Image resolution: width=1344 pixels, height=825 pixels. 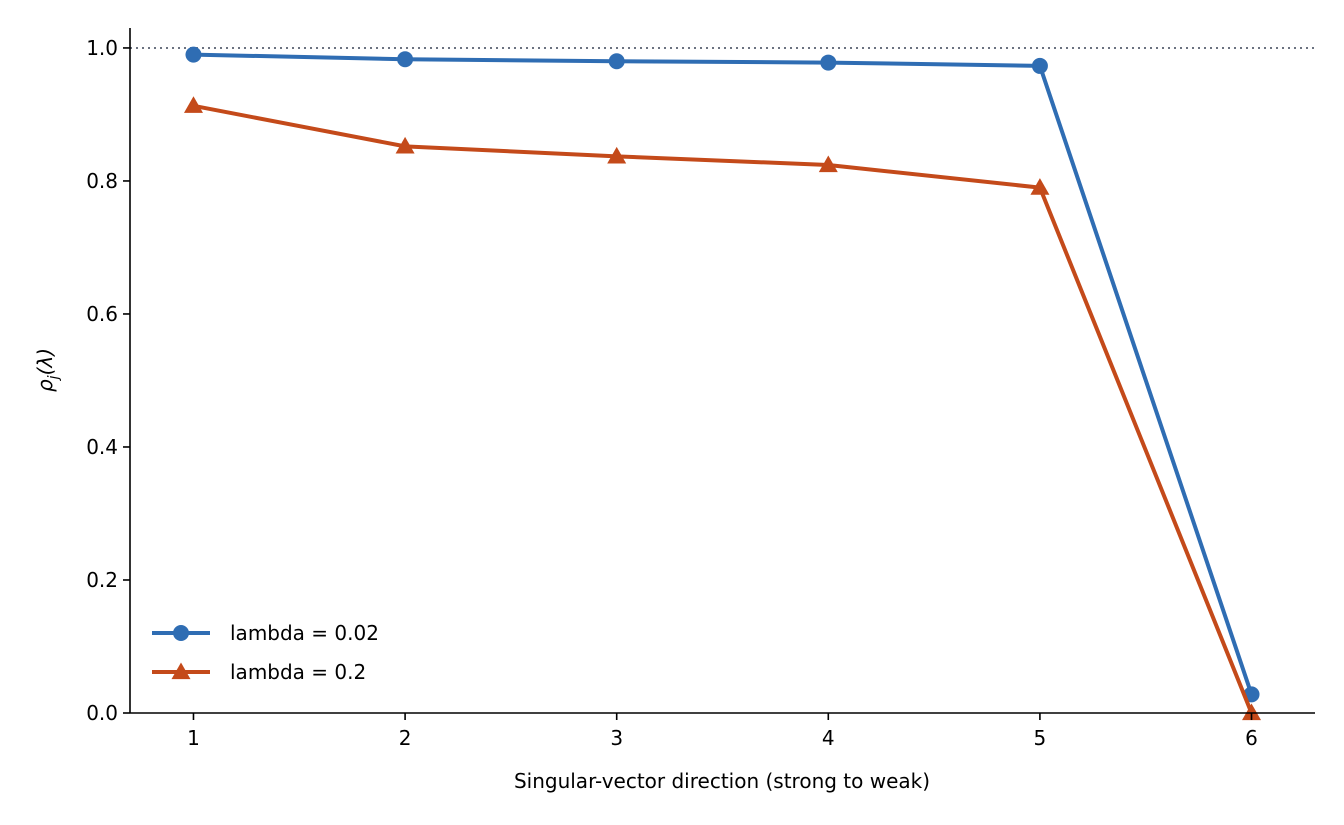 I want to click on y-tick-label: 1.0, so click(x=102, y=48).